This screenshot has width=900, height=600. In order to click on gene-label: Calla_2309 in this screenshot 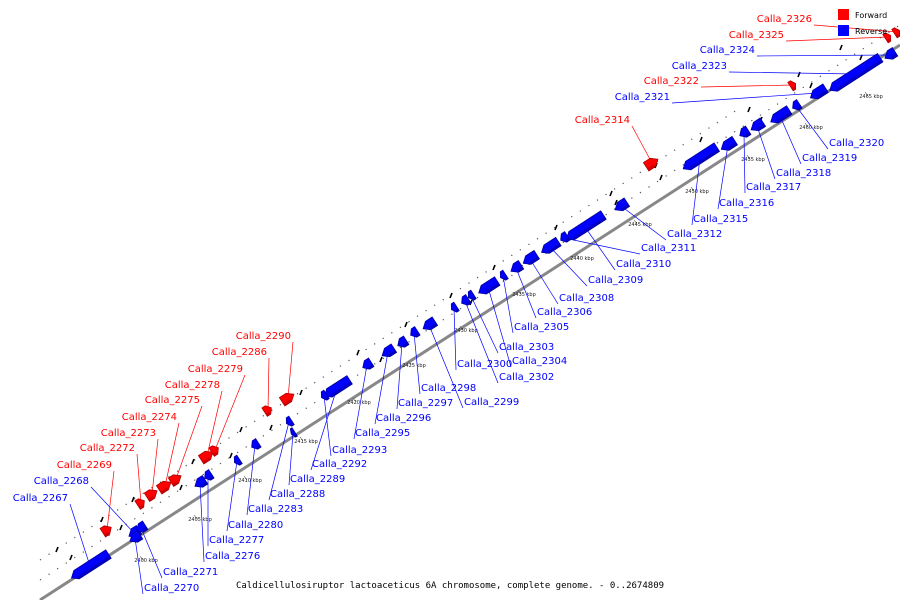, I will do `click(615, 280)`.